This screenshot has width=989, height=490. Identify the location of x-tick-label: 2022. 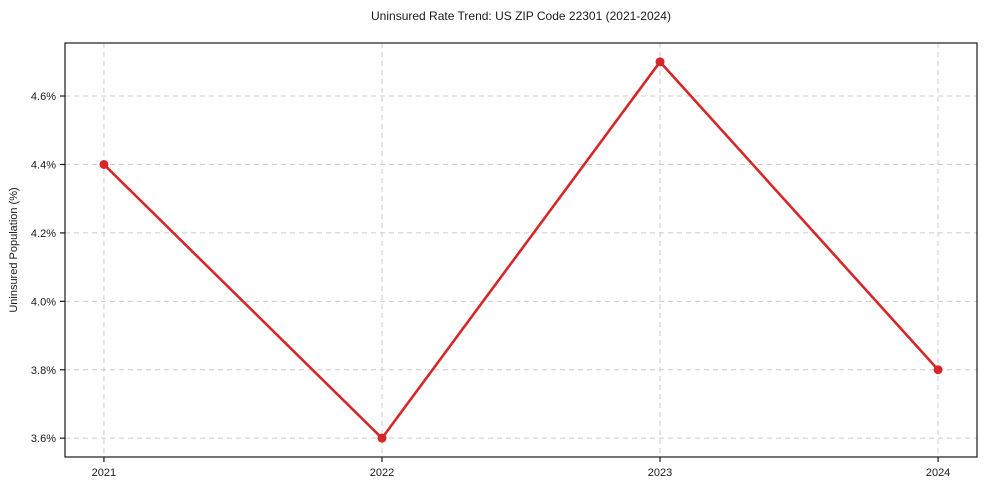
(382, 473).